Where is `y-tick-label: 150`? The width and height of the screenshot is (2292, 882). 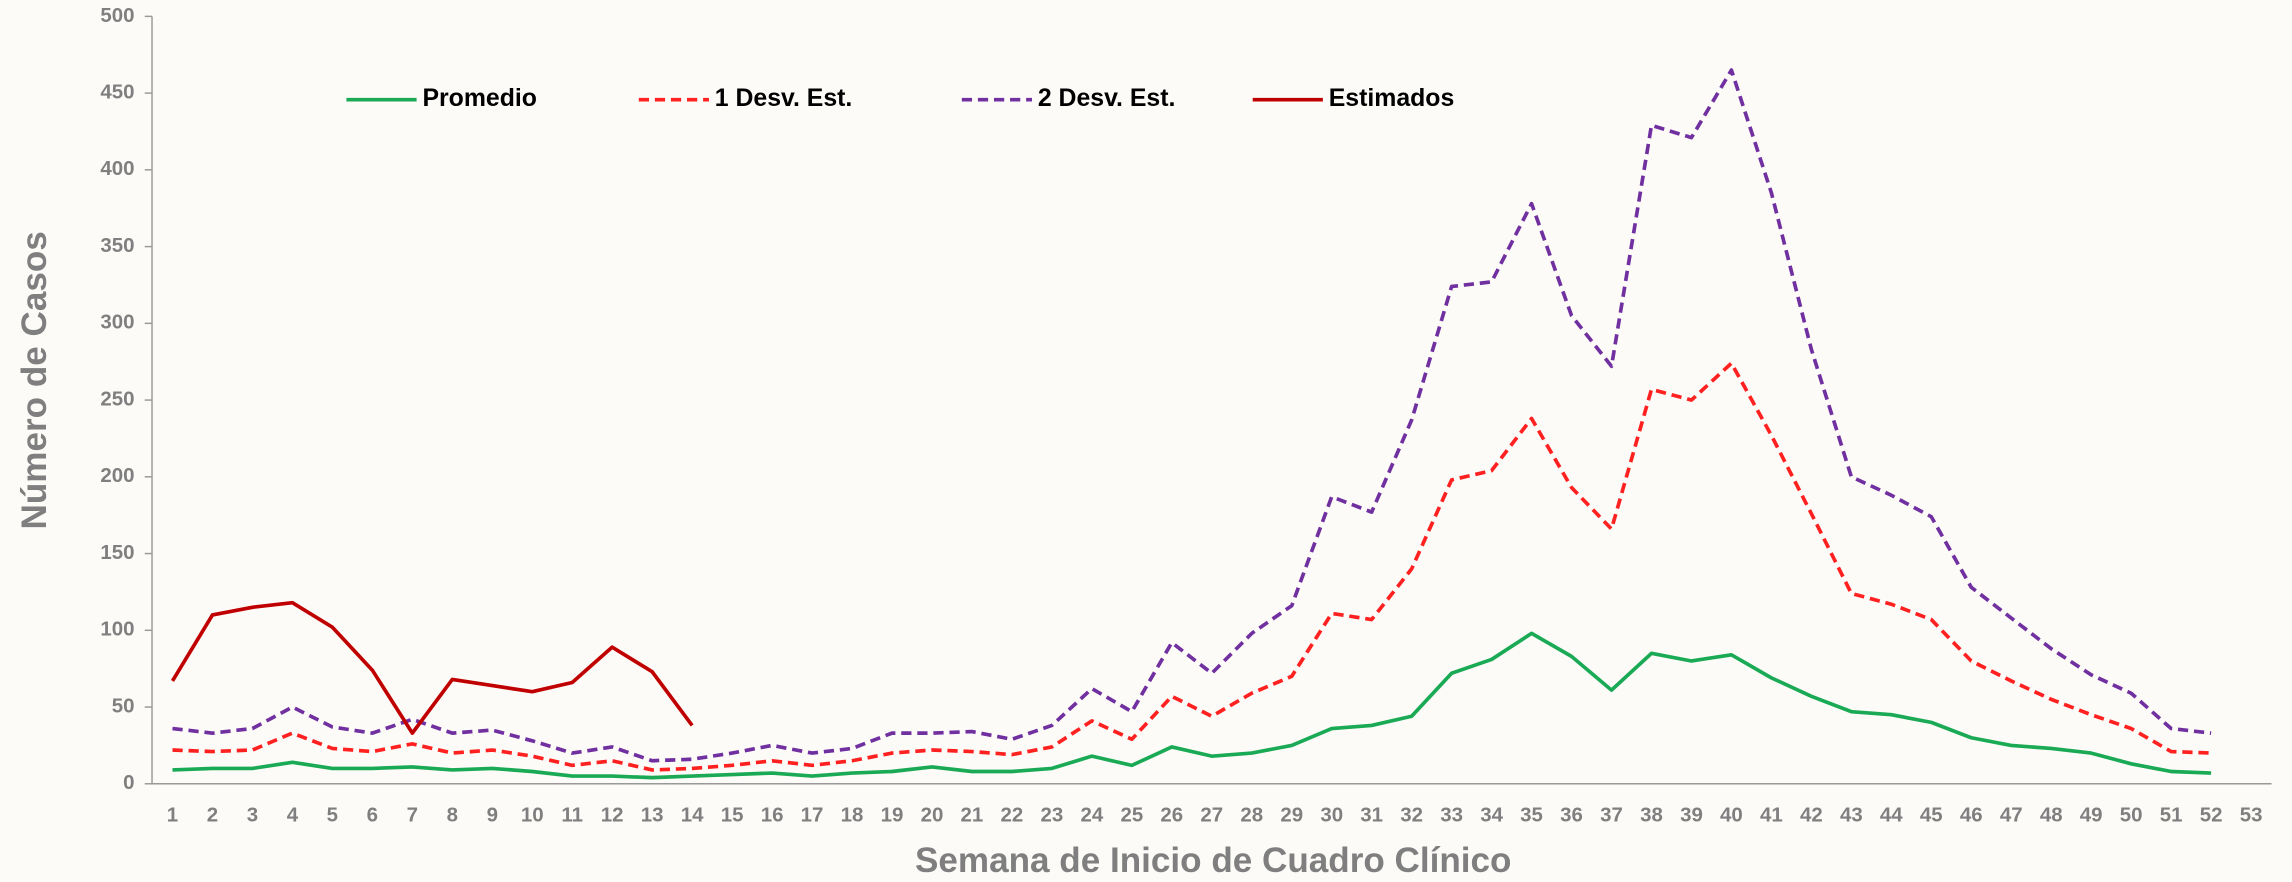
y-tick-label: 150 is located at coordinates (117, 552).